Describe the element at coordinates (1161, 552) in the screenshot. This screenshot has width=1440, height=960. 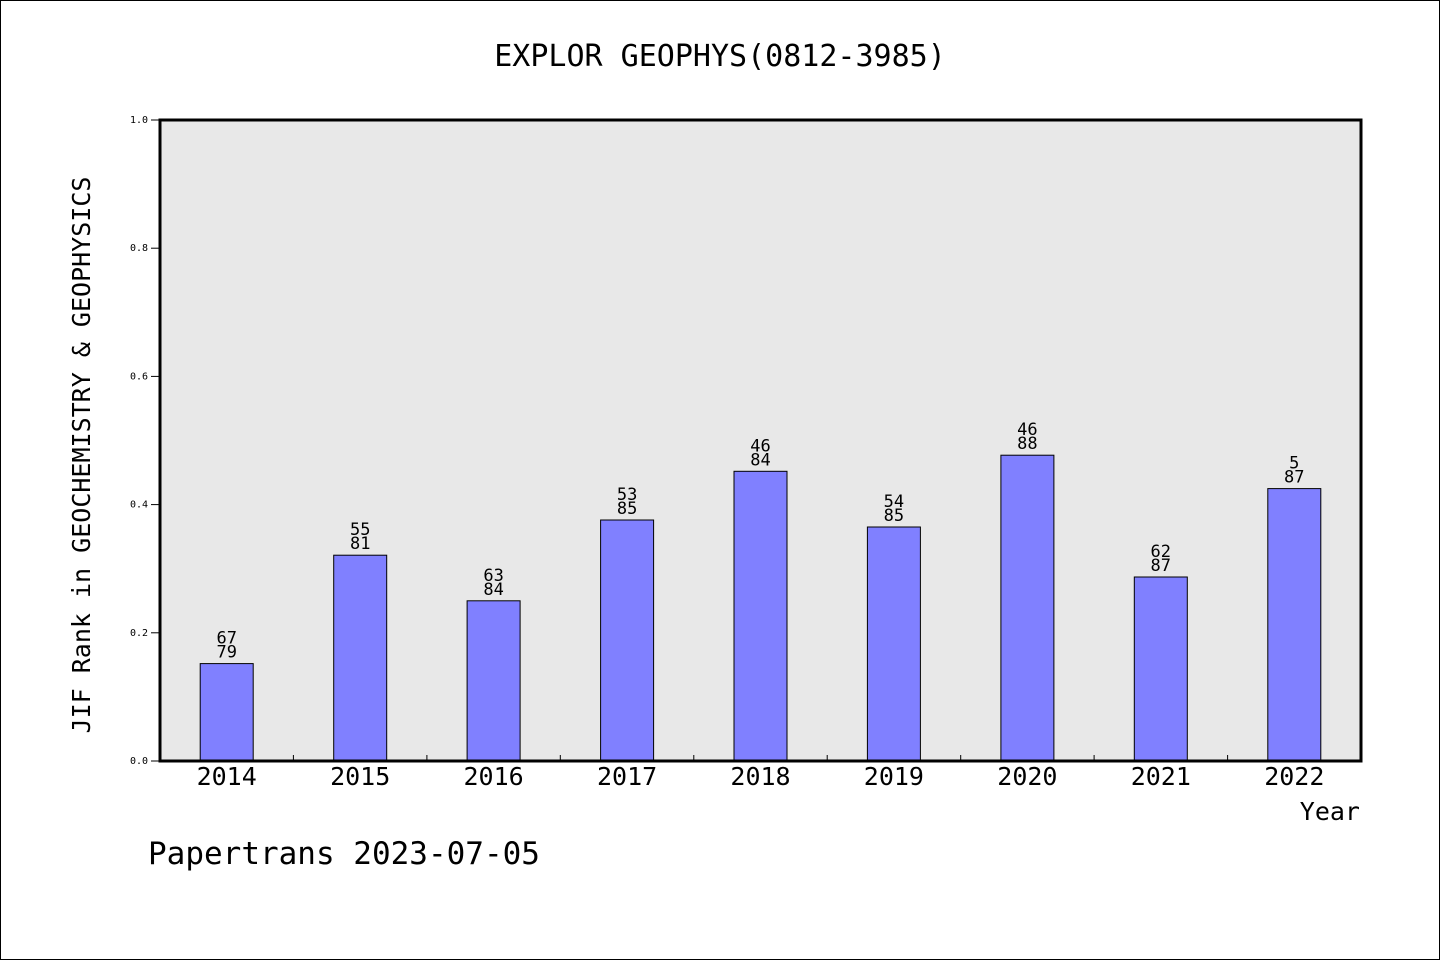
I see `bar-label-top: 62` at that location.